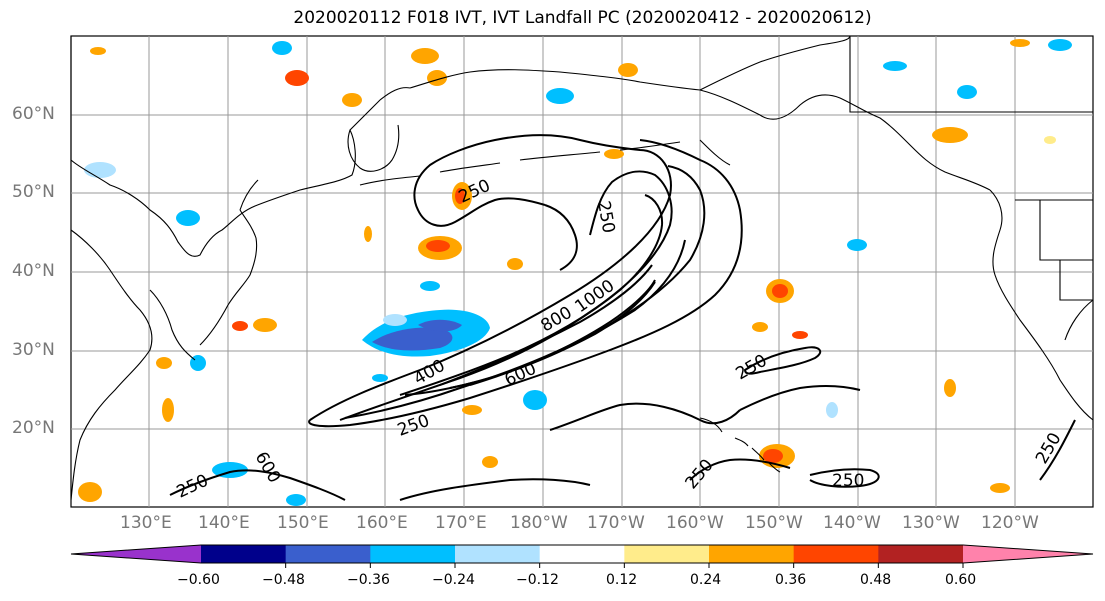 This screenshot has width=1105, height=601. Describe the element at coordinates (931, 523) in the screenshot. I see `lon-label: 130°W` at that location.